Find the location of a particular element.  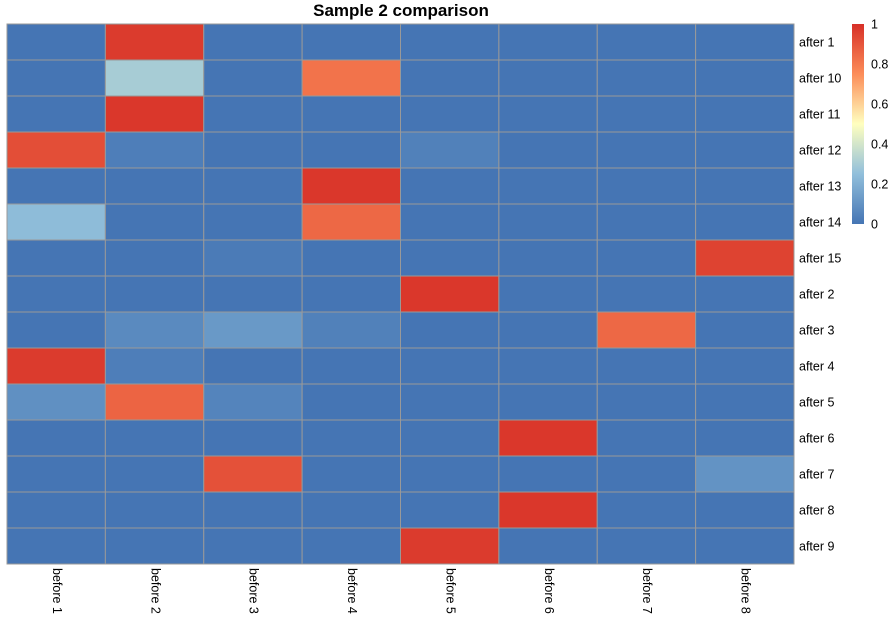

row-label: after 10 is located at coordinates (820, 79).